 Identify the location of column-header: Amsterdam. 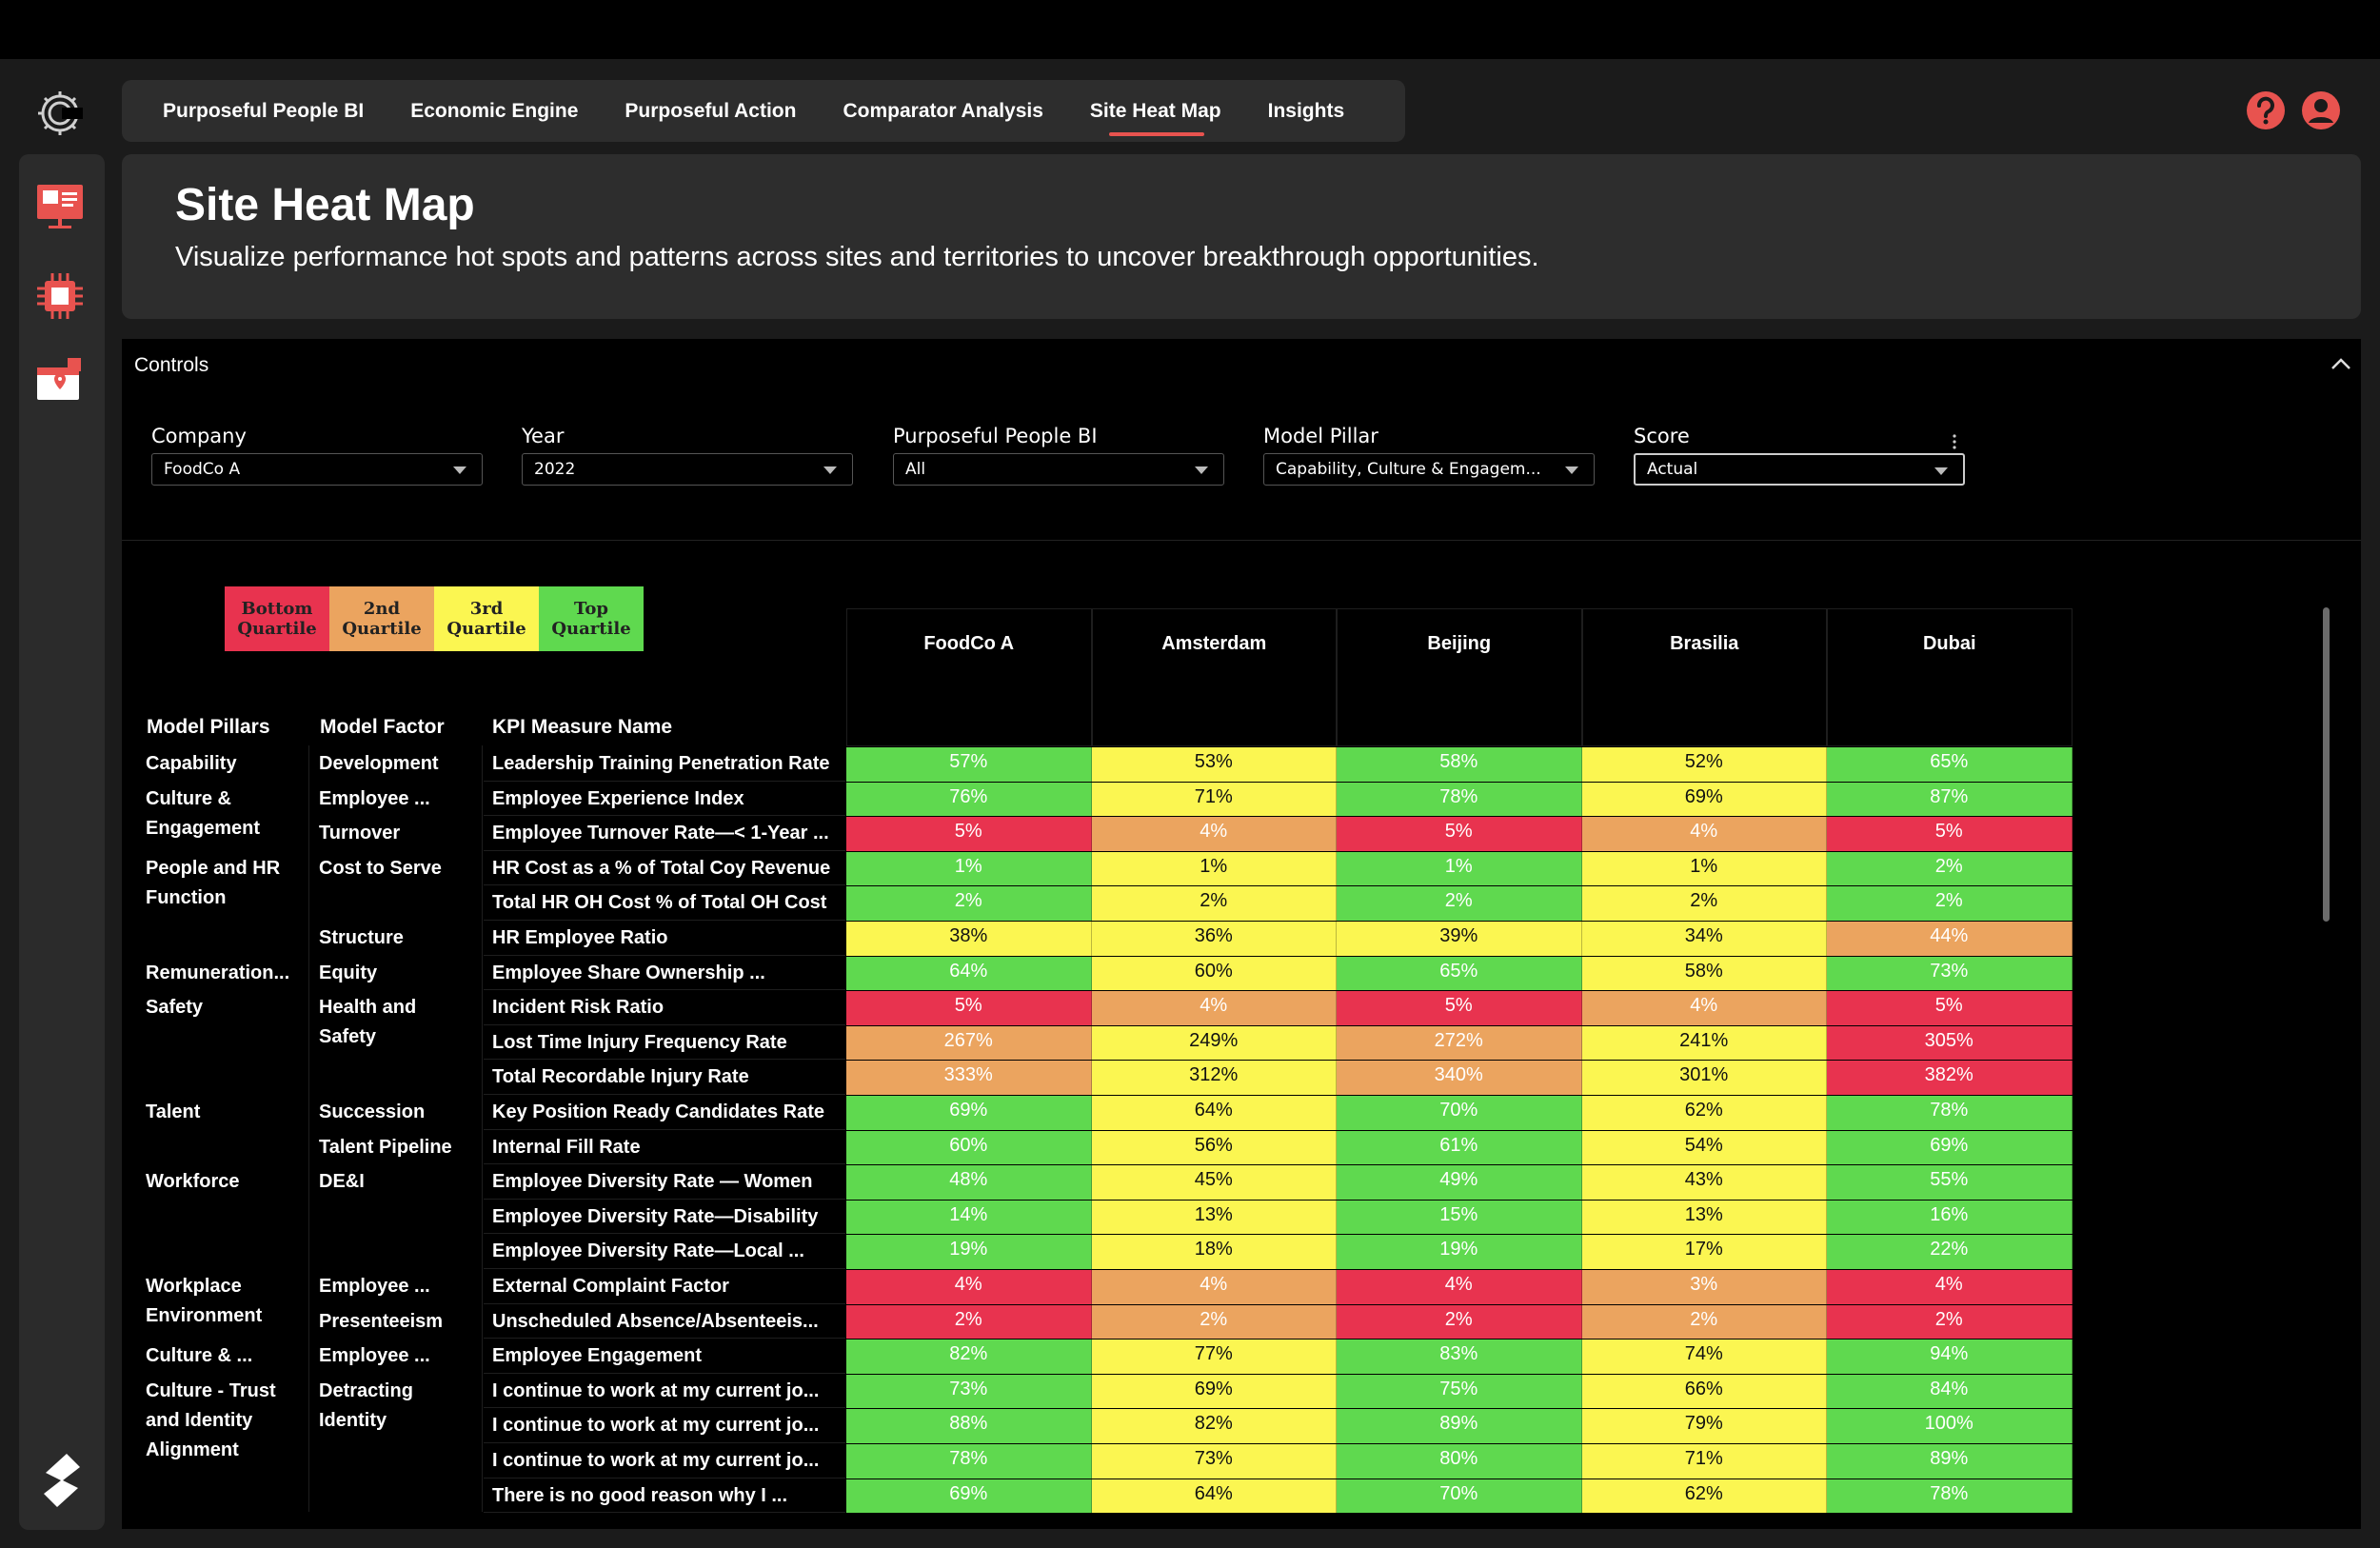
(1214, 643).